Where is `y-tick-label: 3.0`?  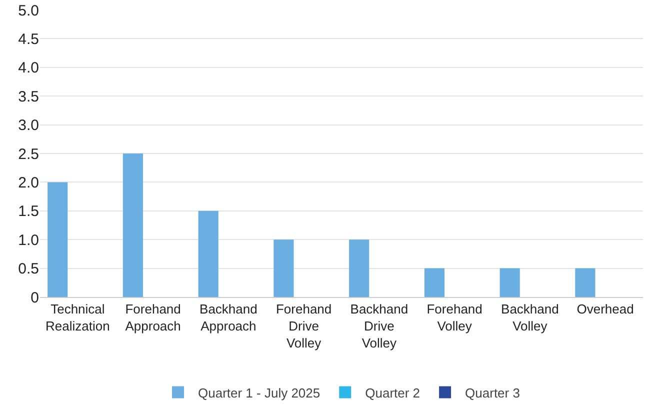
y-tick-label: 3.0 is located at coordinates (28, 125).